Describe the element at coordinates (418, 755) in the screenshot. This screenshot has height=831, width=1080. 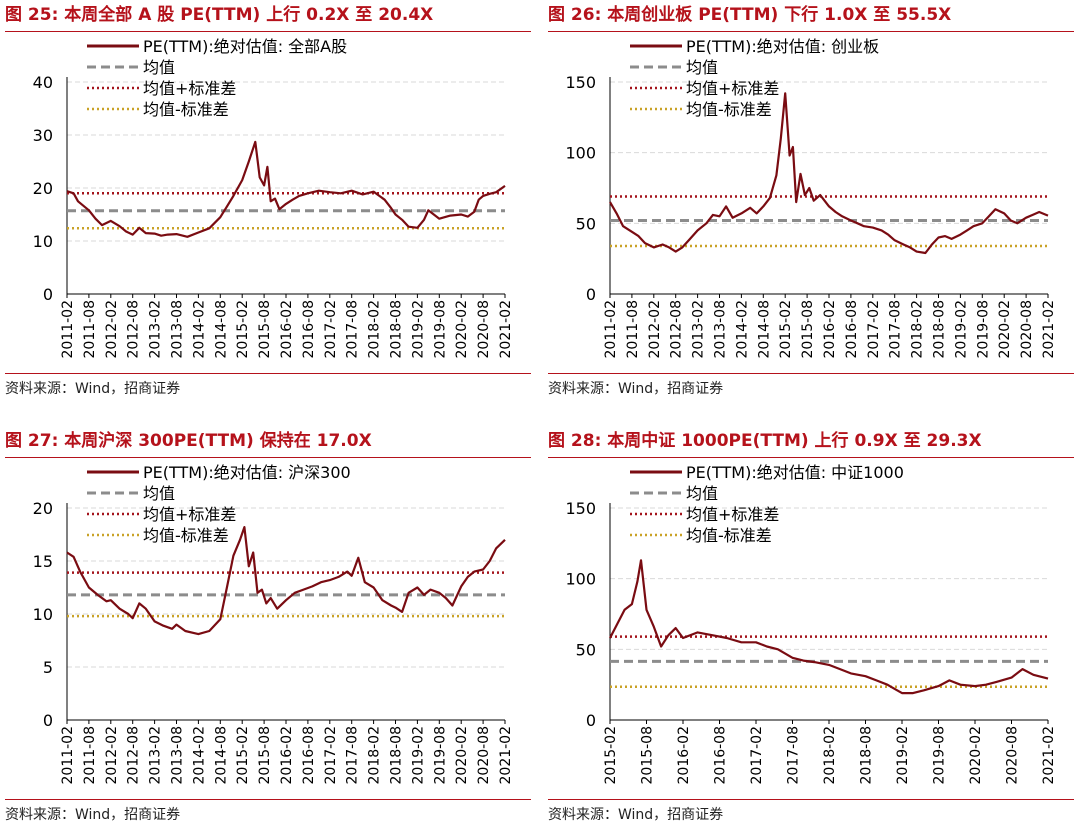
I see `x-tick-label: 2019-02` at that location.